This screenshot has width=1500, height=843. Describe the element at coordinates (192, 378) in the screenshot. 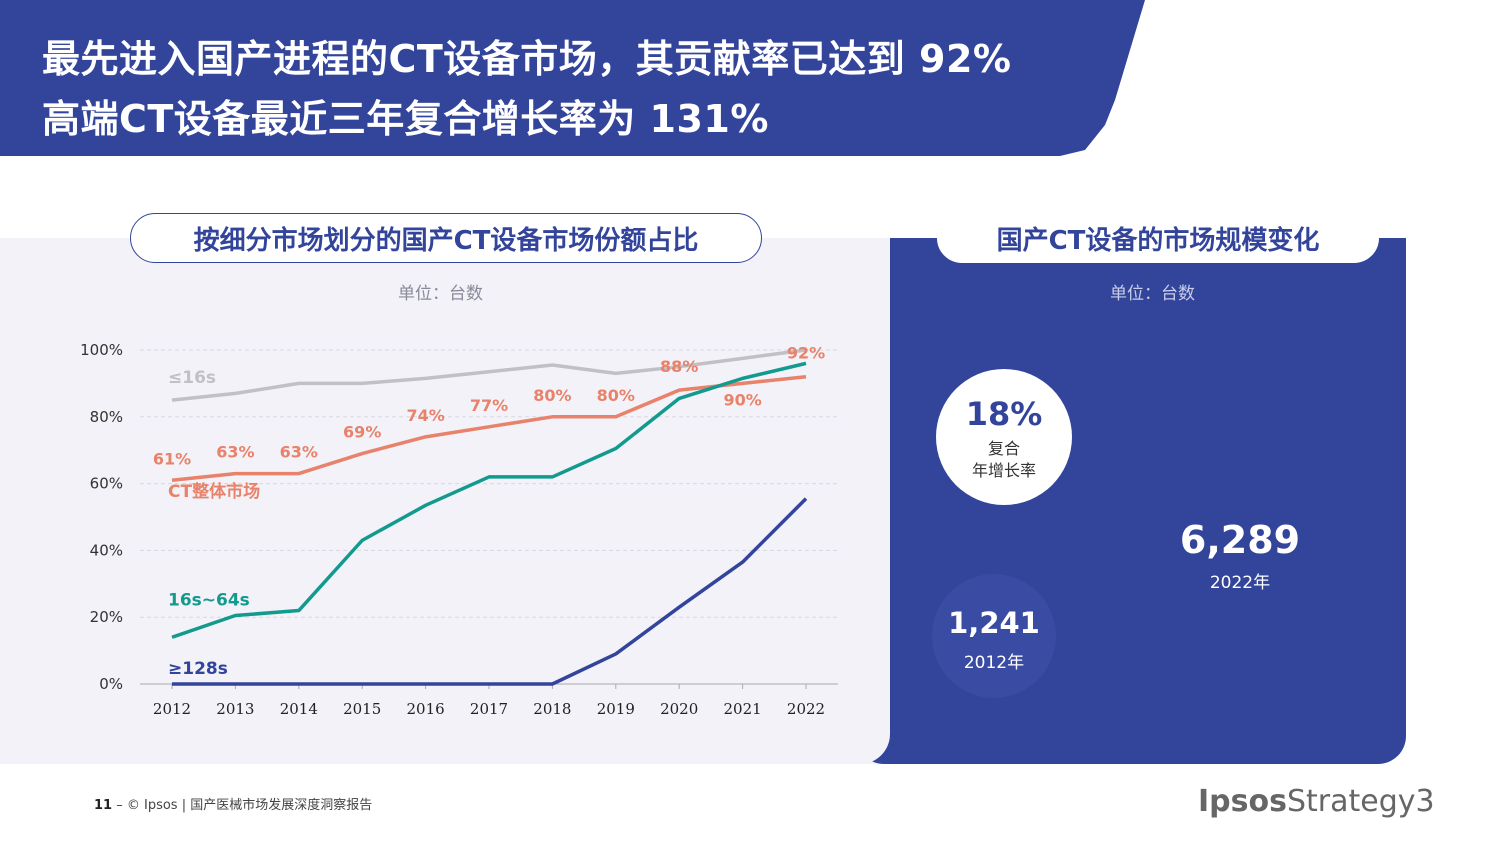

I see `series-name-label: ≤16s` at that location.